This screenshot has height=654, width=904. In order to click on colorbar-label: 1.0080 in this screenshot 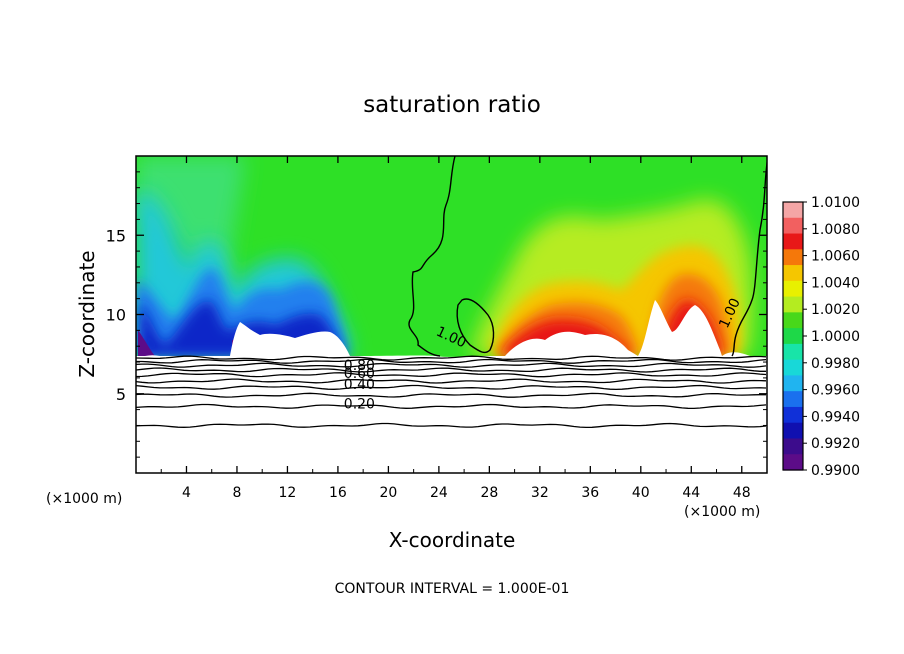, I will do `click(835, 230)`.